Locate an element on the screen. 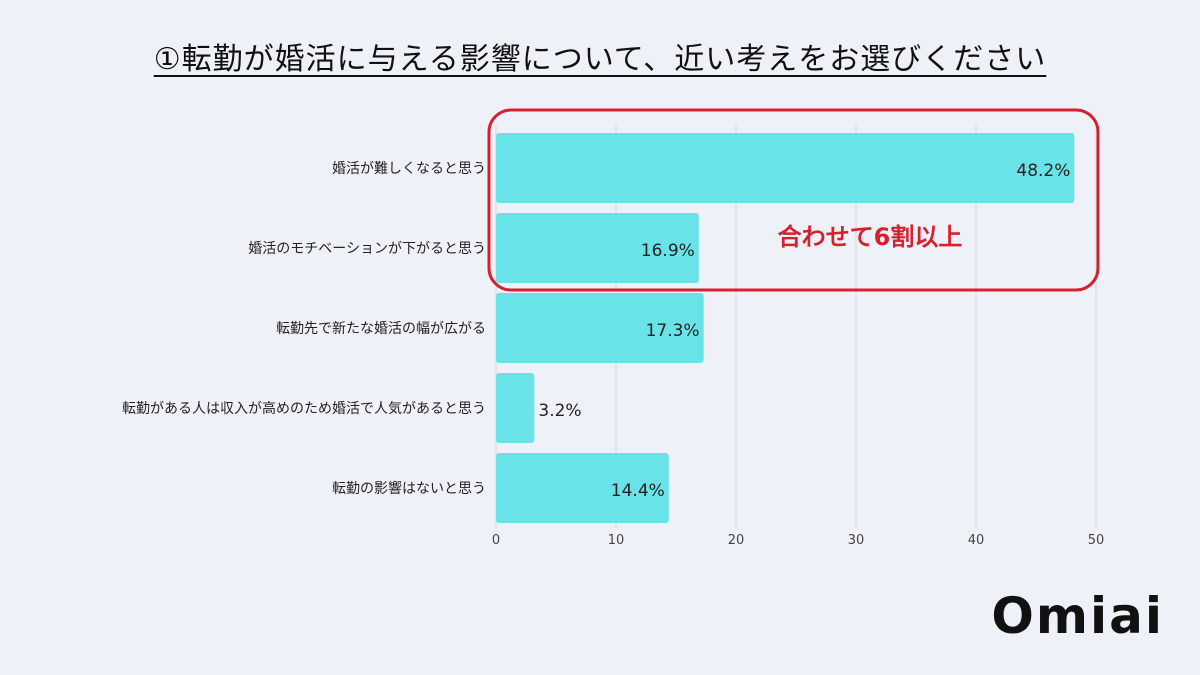 Image resolution: width=1200 pixels, height=675 pixels. data-label: 14.4% is located at coordinates (638, 491).